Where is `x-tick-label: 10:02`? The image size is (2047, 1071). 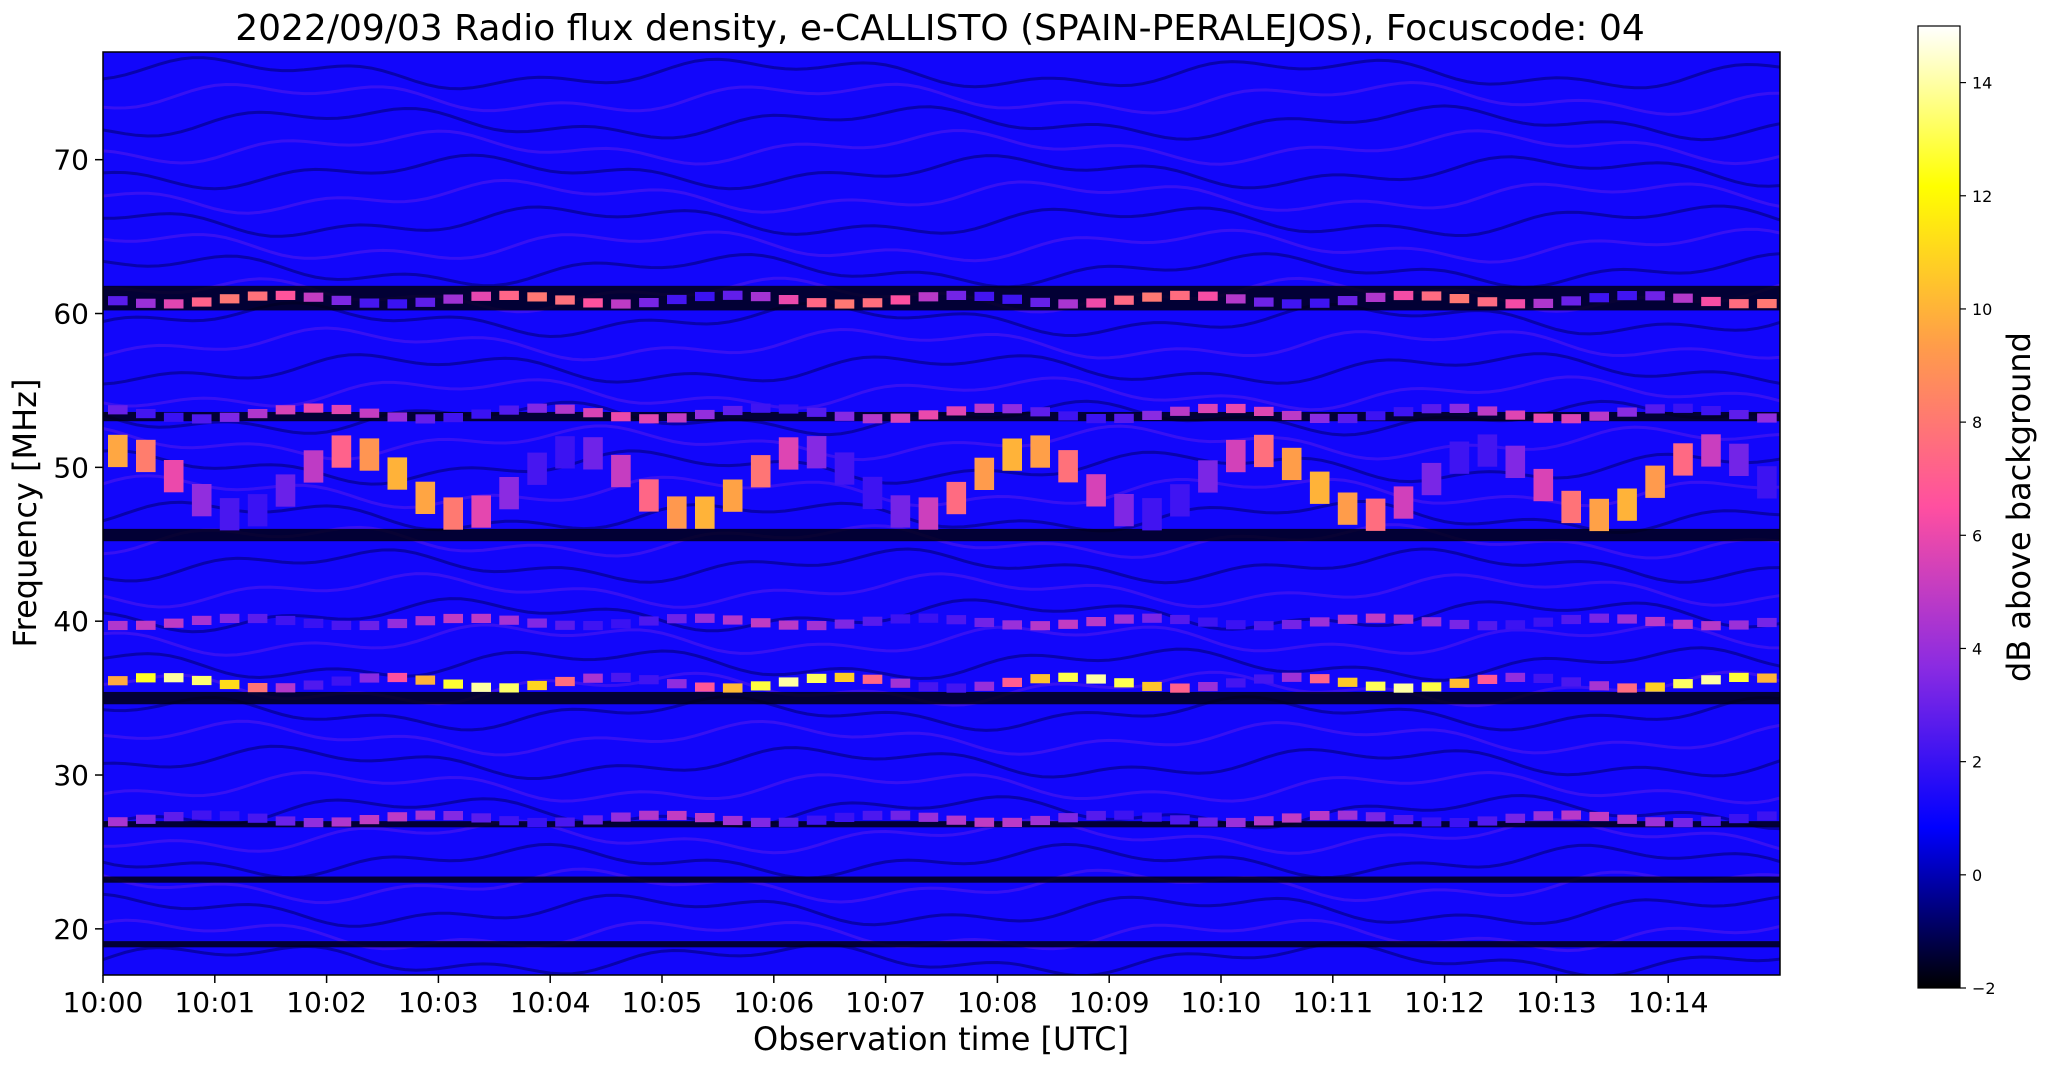 x-tick-label: 10:02 is located at coordinates (326, 1002).